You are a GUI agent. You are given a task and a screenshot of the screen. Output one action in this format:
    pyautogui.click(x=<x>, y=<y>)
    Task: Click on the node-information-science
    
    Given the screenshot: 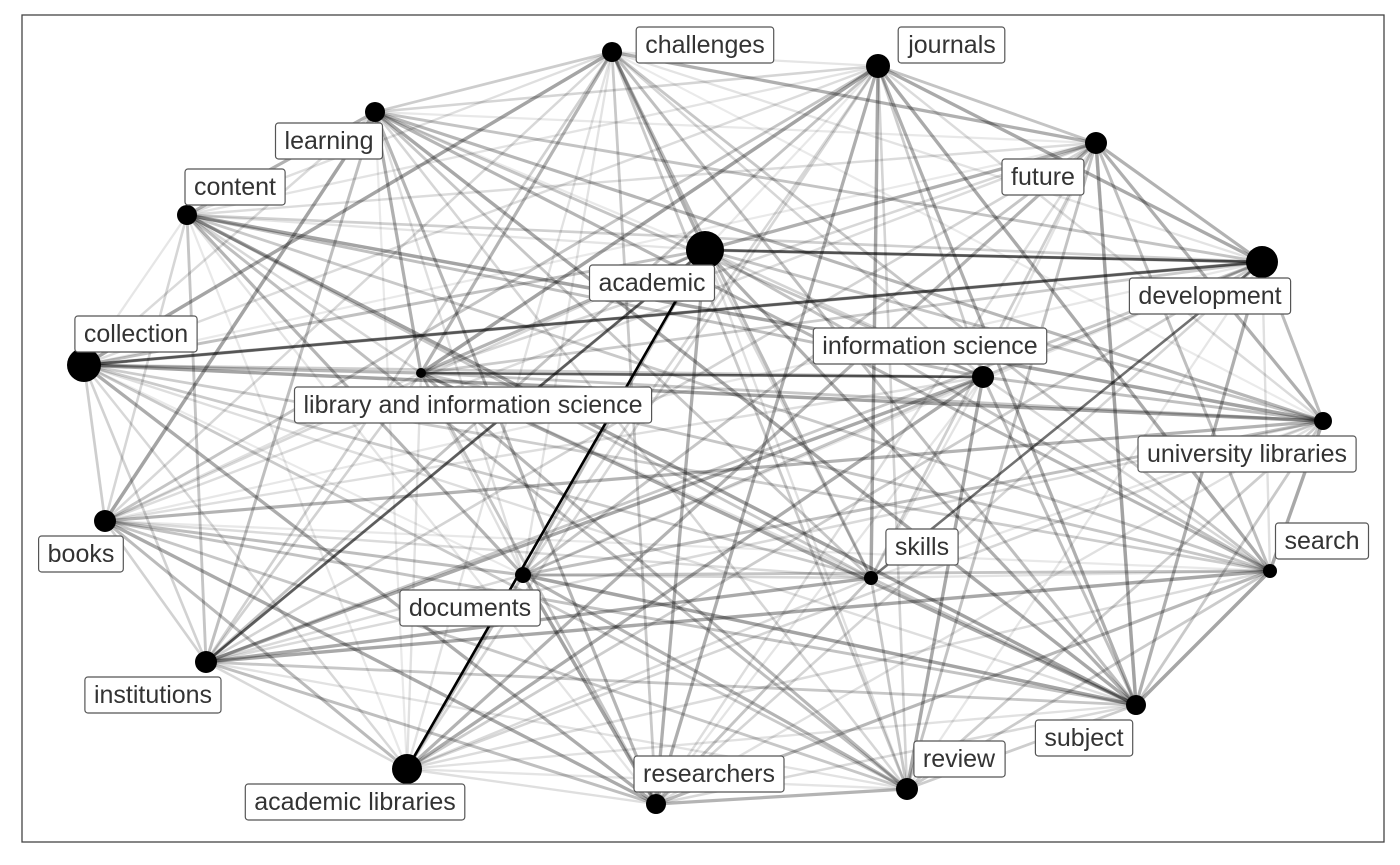 What is the action you would take?
    pyautogui.click(x=983, y=377)
    